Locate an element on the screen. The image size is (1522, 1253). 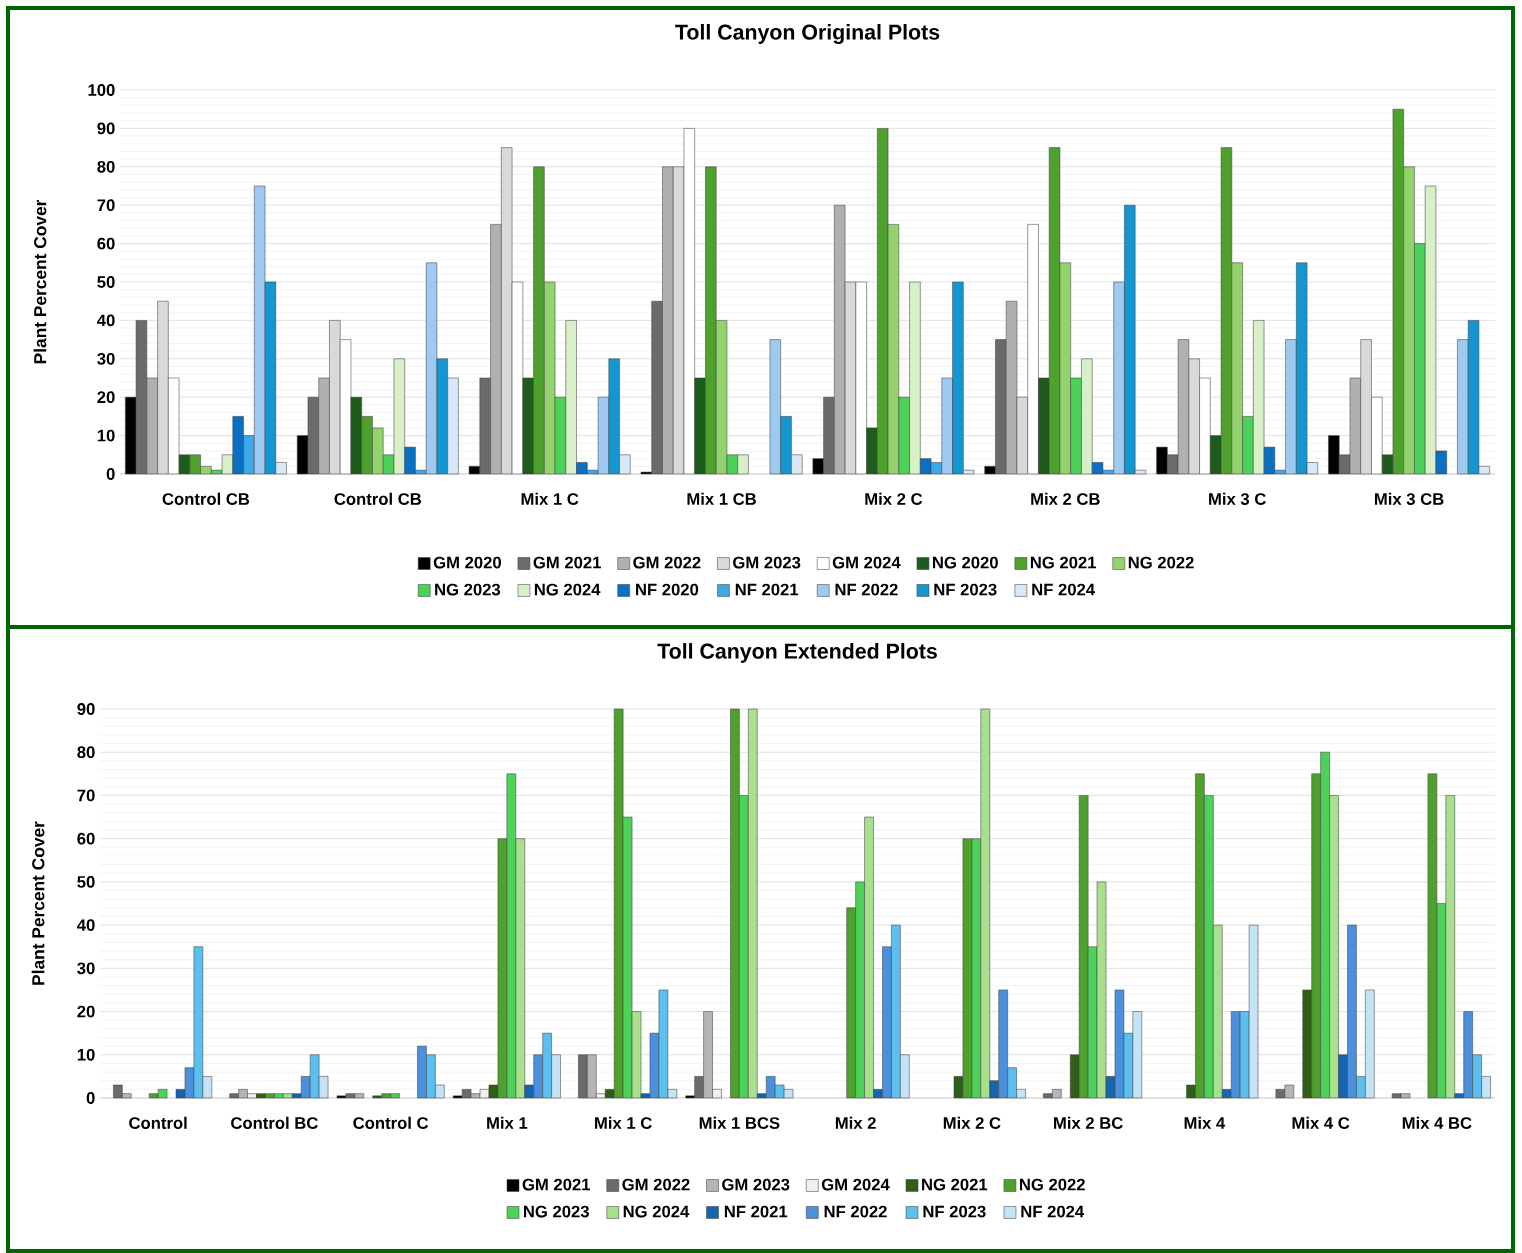
x-tick-label: Mix 1 is located at coordinates (507, 1122).